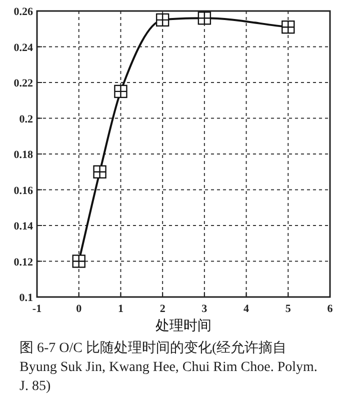 This screenshot has width=339, height=415. What do you see at coordinates (26, 298) in the screenshot?
I see `y-tick-label: 0.1` at bounding box center [26, 298].